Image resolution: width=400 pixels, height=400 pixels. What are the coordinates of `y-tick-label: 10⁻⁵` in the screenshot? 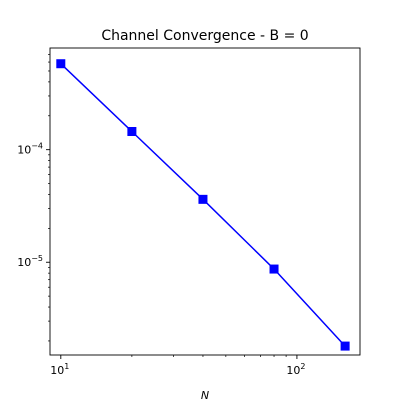 It's located at (30, 261).